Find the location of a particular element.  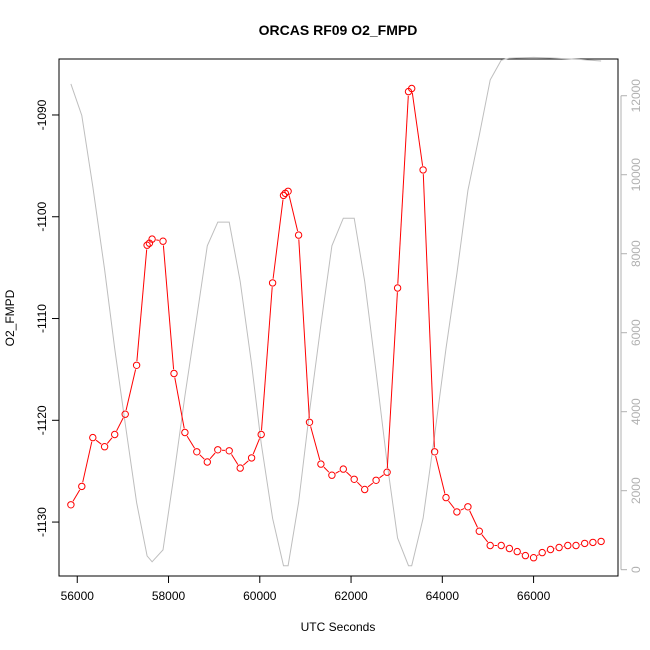

y-axis-right-tick-label: 10000 is located at coordinates (636, 175).